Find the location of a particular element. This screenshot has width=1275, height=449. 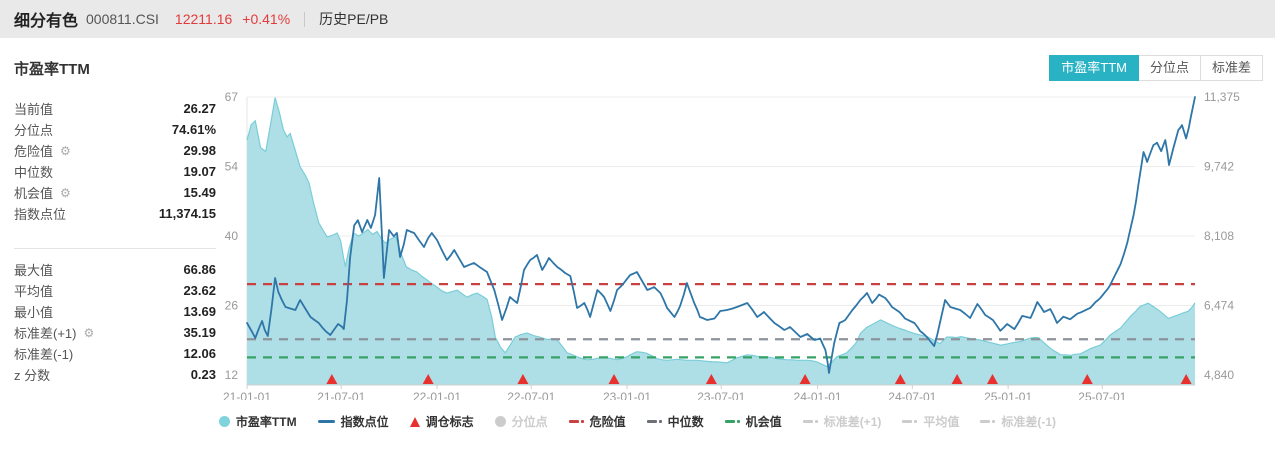

index-change: +0.41% is located at coordinates (266, 19).